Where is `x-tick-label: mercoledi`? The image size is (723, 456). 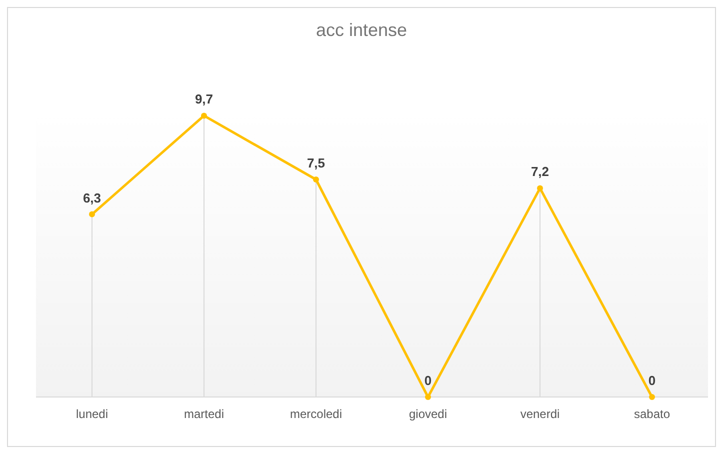
x-tick-label: mercoledi is located at coordinates (316, 414).